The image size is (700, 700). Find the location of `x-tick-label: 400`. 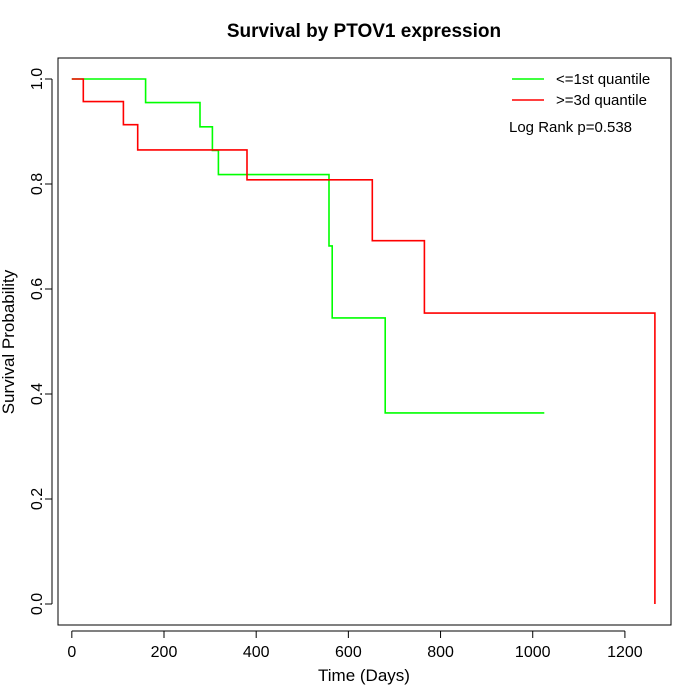

x-tick-label: 400 is located at coordinates (256, 652).